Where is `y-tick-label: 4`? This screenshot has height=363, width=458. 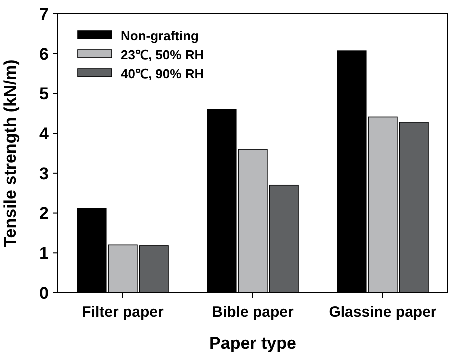 y-tick-label: 4 is located at coordinates (45, 134).